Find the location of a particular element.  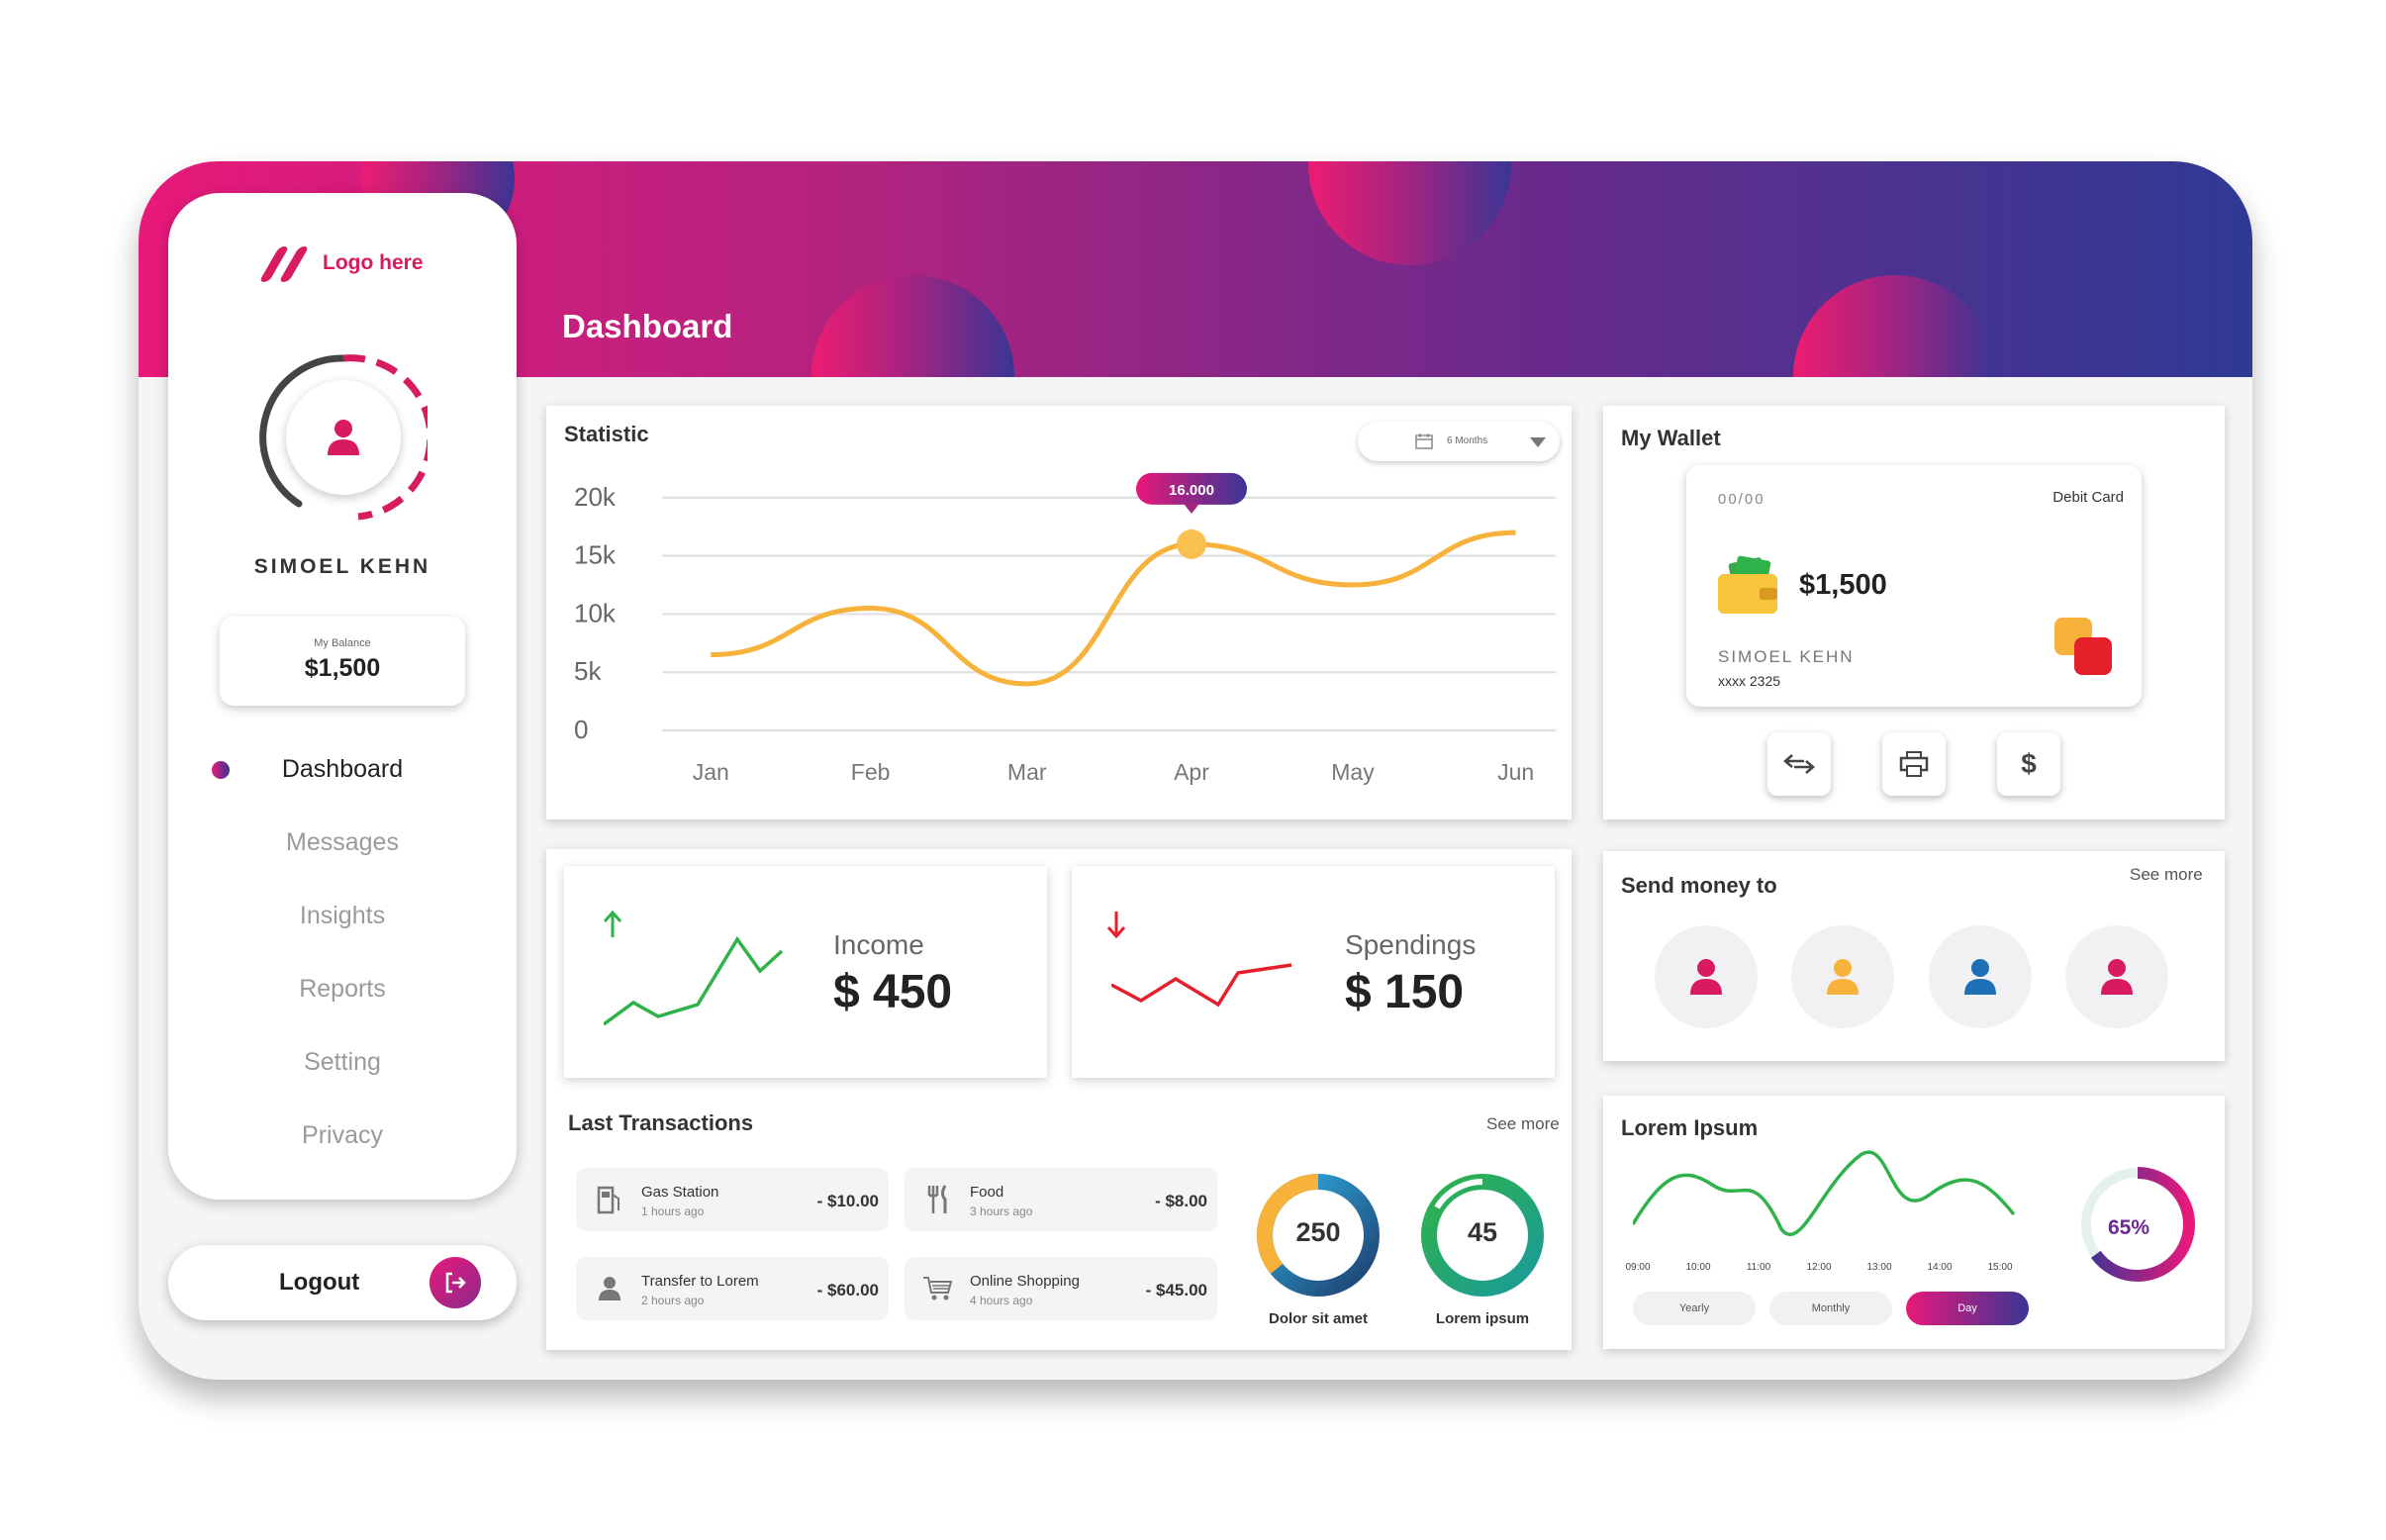

series-line is located at coordinates (1113, 608).